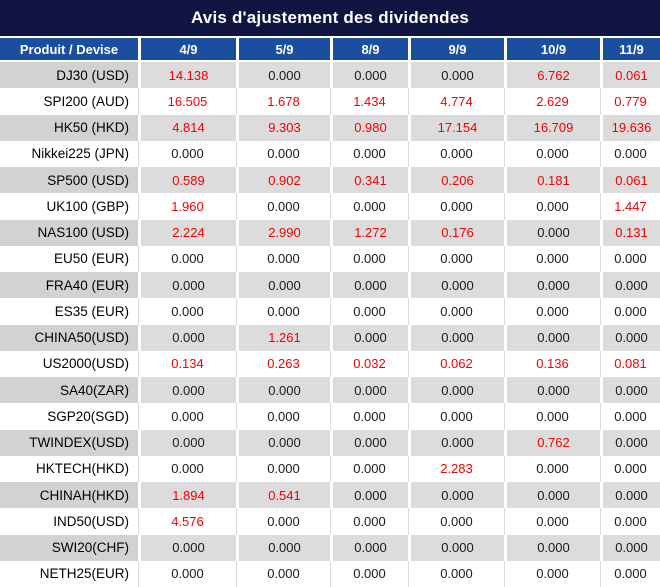  What do you see at coordinates (552, 180) in the screenshot?
I see `value-cell: 0.181` at bounding box center [552, 180].